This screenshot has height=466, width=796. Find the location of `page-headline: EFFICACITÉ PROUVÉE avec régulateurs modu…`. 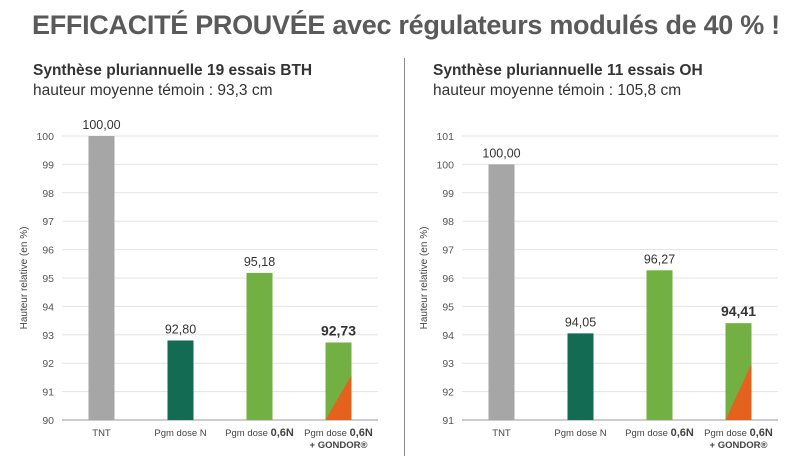

page-headline: EFFICACITÉ PROUVÉE avec régulateurs modu… is located at coordinates (406, 25).